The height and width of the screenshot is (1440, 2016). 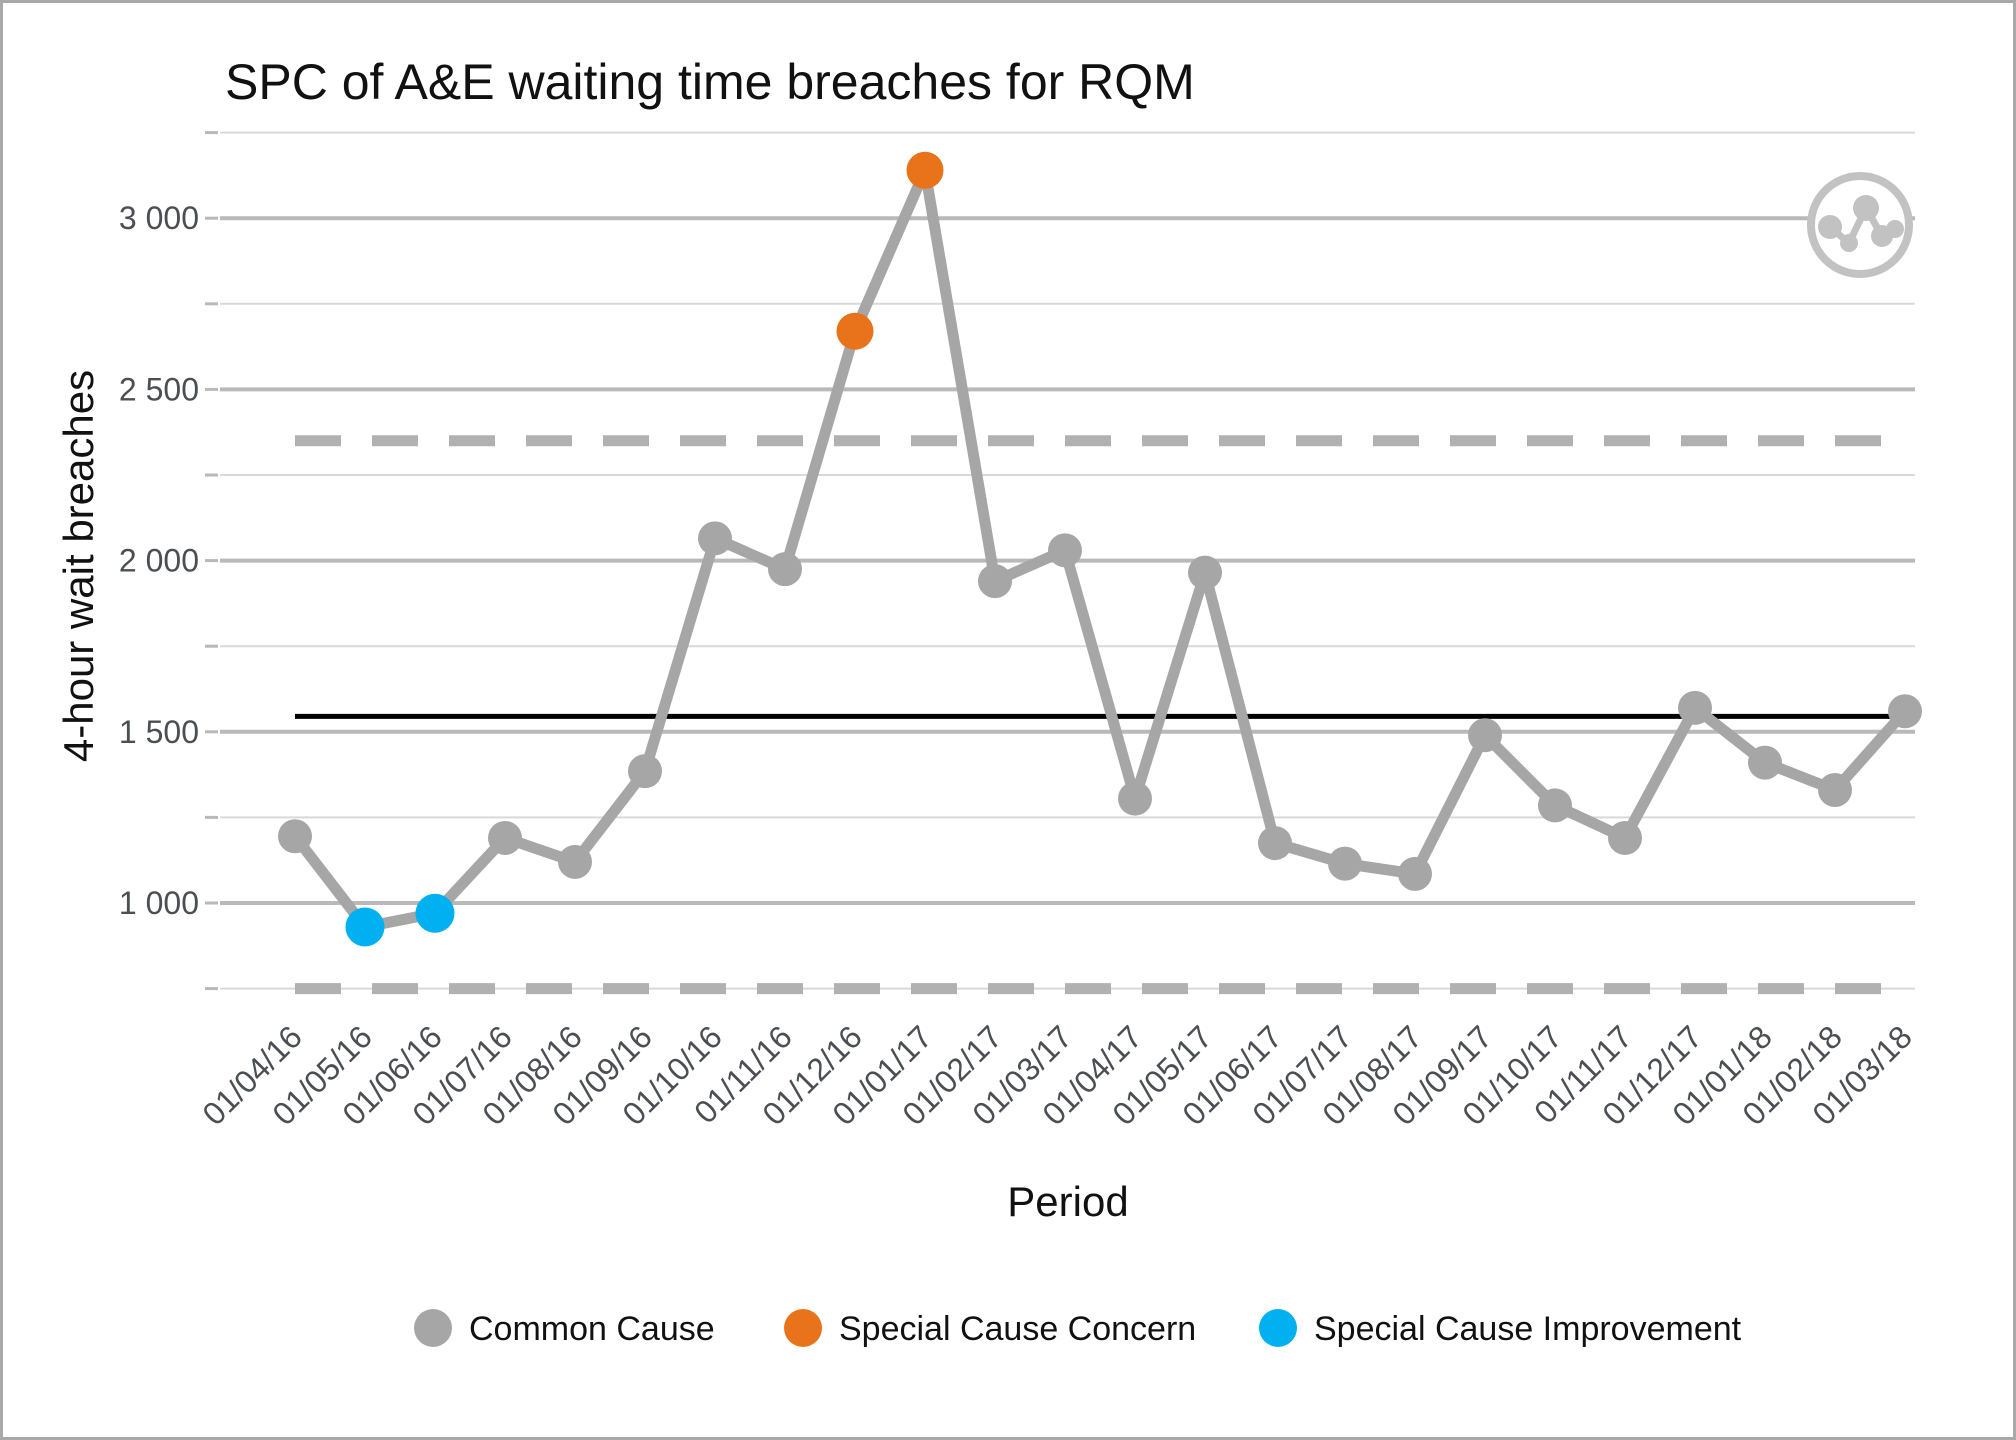 I want to click on y-tick-label: 2 000, so click(x=159, y=561).